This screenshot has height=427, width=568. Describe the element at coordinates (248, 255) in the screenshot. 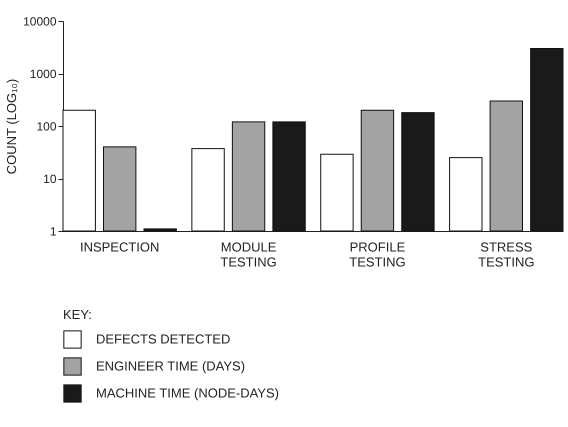

I see `x-tick-label: MODULE TESTING` at that location.